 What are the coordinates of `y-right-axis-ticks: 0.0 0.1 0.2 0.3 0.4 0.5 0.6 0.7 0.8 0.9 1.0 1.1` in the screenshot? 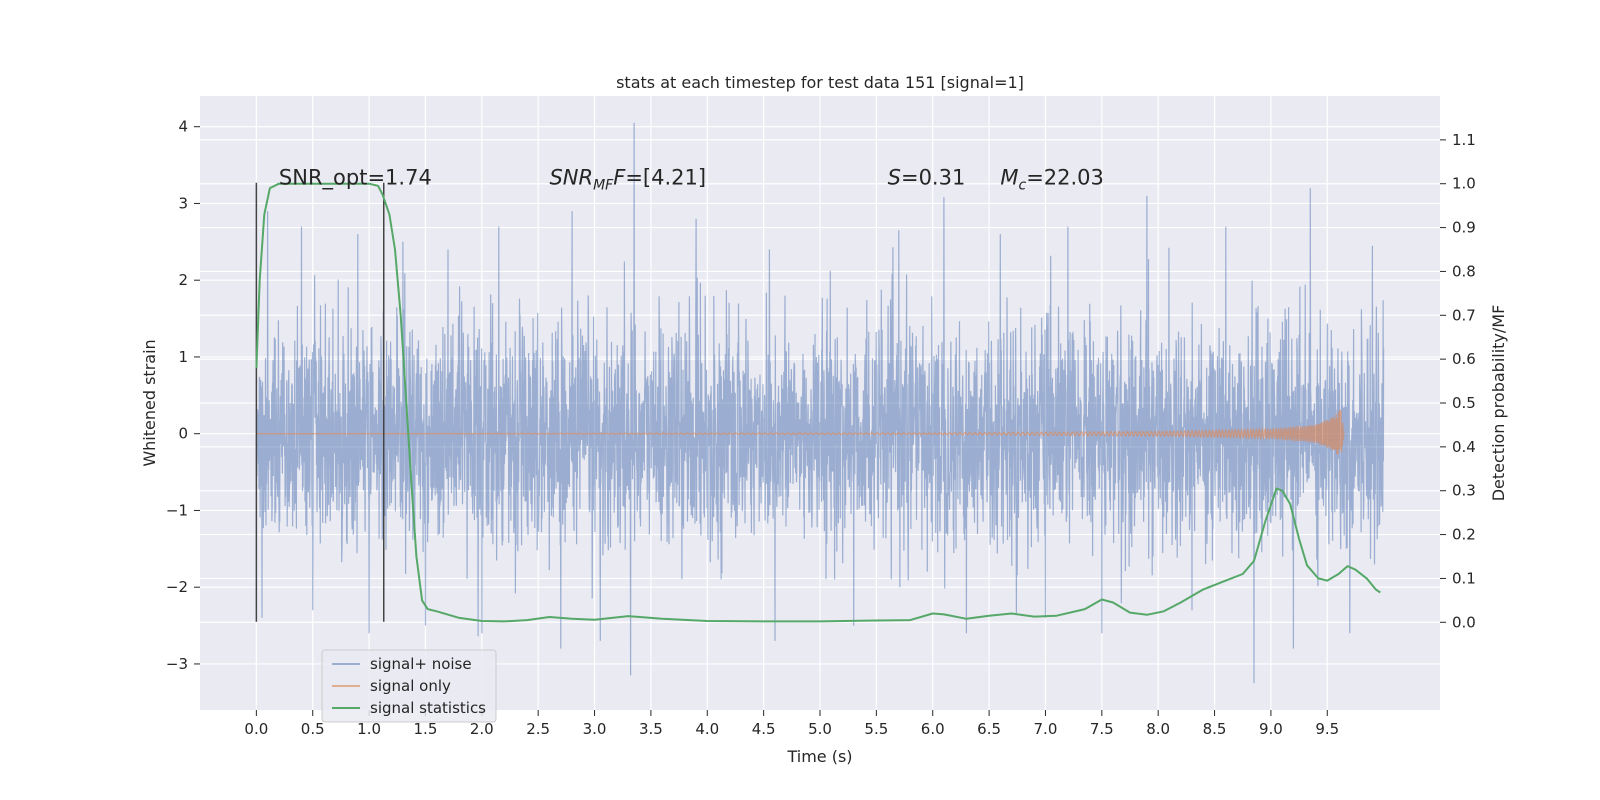 It's located at (1458, 381).